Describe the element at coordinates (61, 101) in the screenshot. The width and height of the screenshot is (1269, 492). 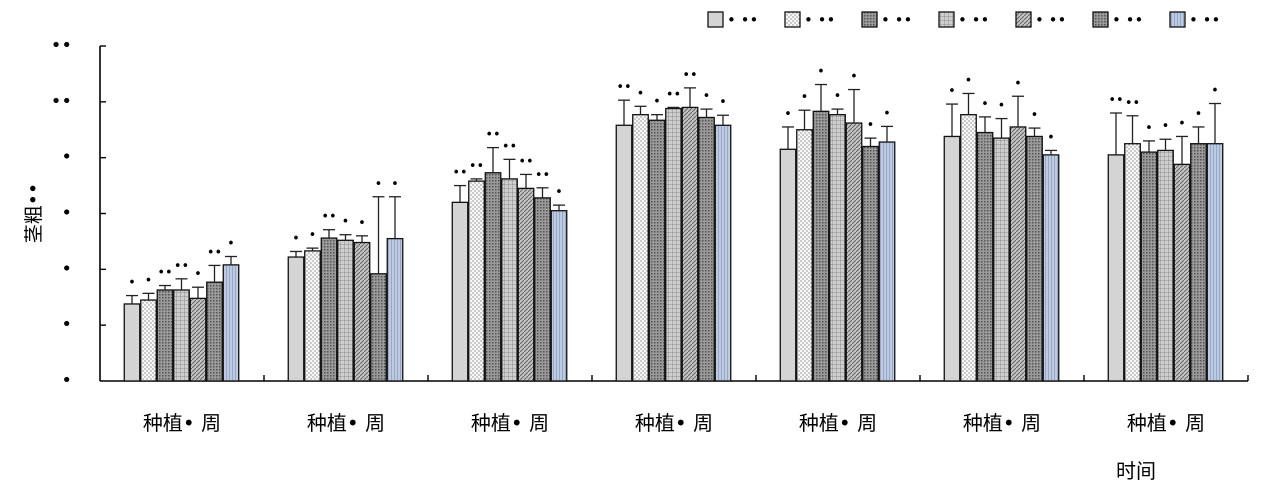
I see `y-tick-label: ••` at that location.